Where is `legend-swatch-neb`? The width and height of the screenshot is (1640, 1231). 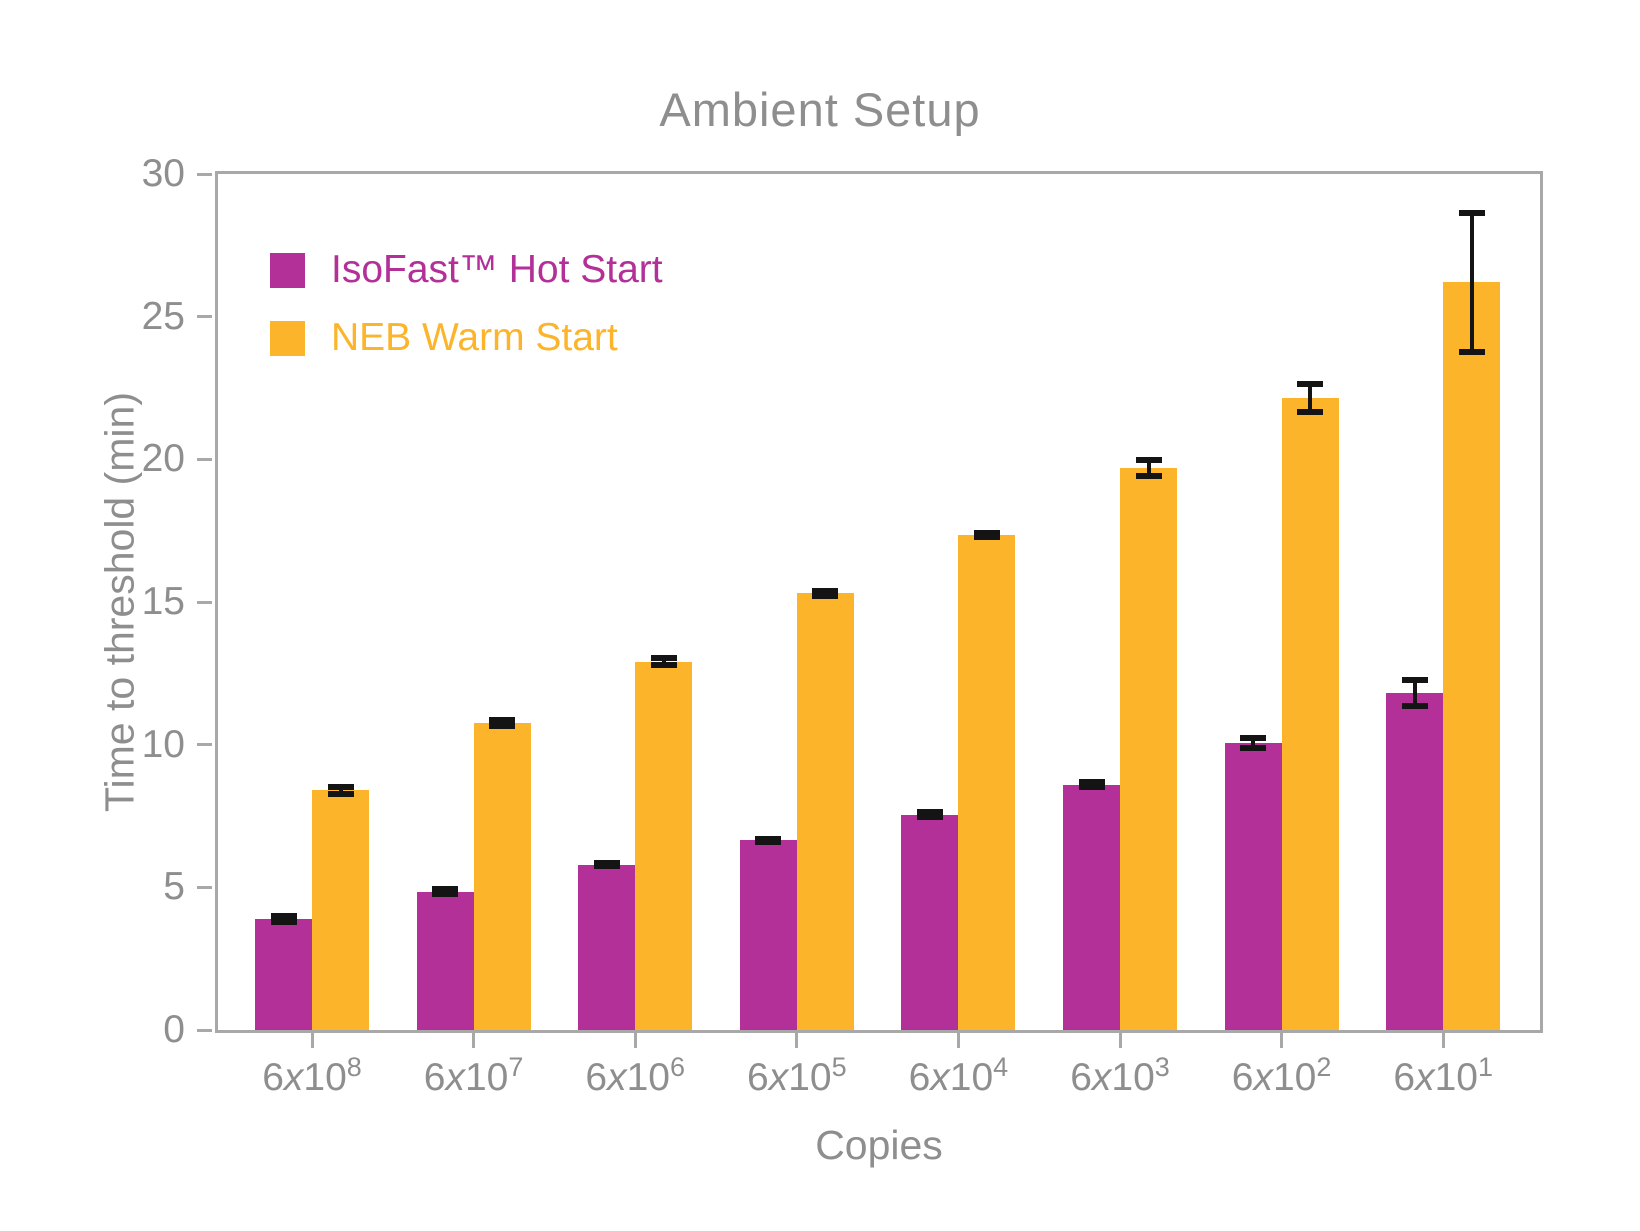 legend-swatch-neb is located at coordinates (287, 338).